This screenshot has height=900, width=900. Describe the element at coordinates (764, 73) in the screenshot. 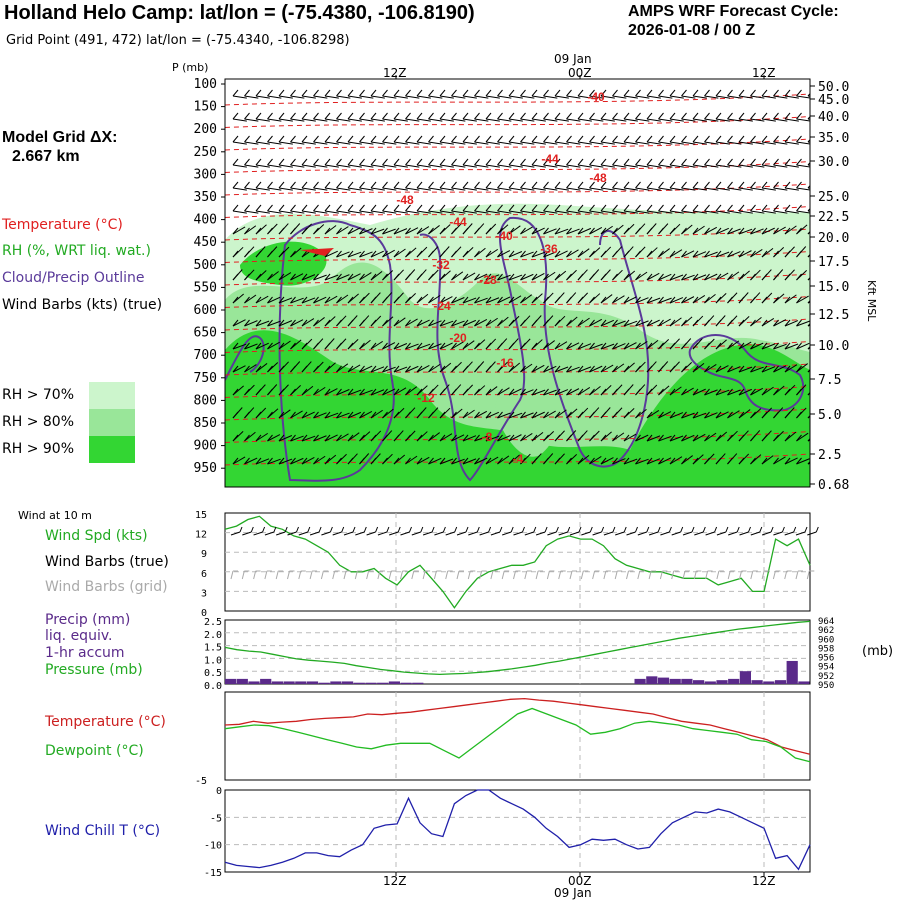

I see `top-tick-12z-2: 12Z` at that location.